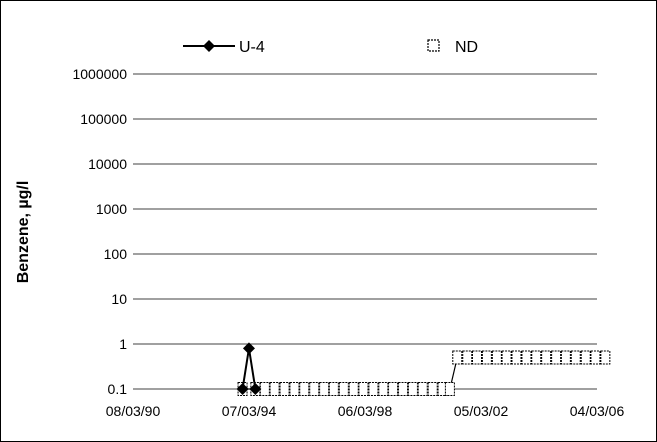  Describe the element at coordinates (252, 47) in the screenshot. I see `legend-u4-label: U-4` at that location.